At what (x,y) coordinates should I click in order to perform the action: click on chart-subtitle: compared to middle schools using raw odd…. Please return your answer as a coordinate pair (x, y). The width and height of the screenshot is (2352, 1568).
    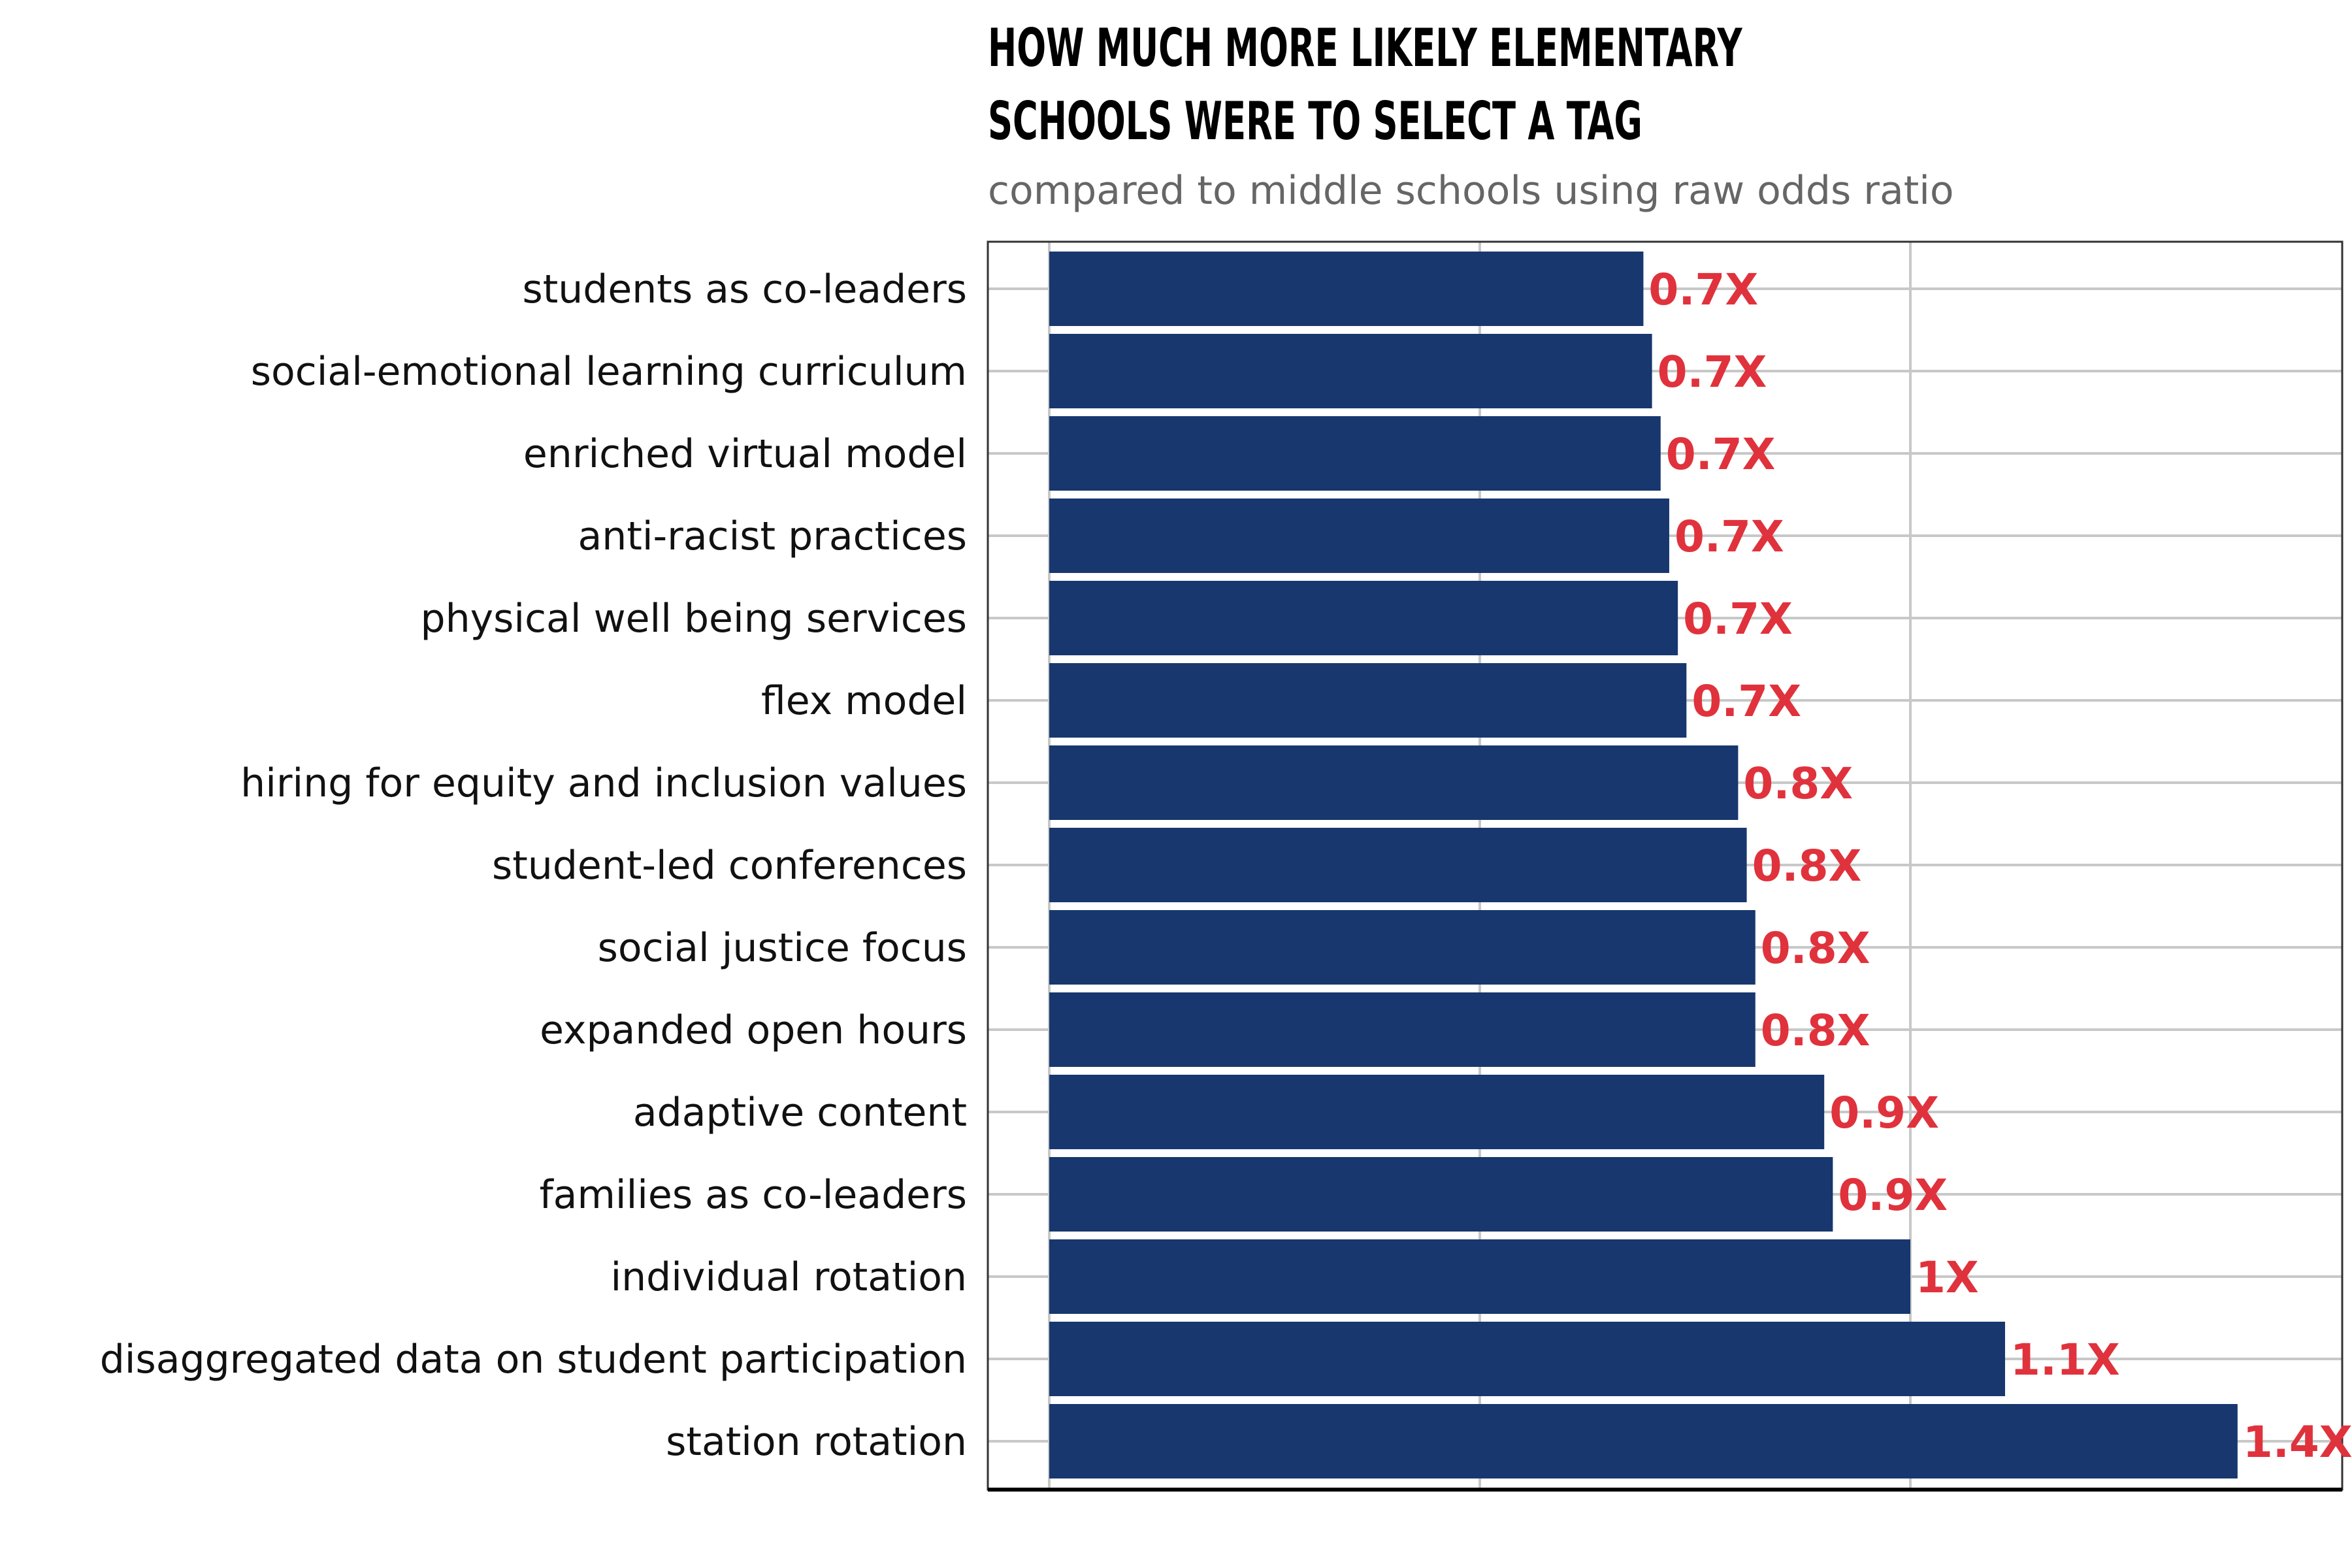
    Looking at the image, I should click on (1471, 191).